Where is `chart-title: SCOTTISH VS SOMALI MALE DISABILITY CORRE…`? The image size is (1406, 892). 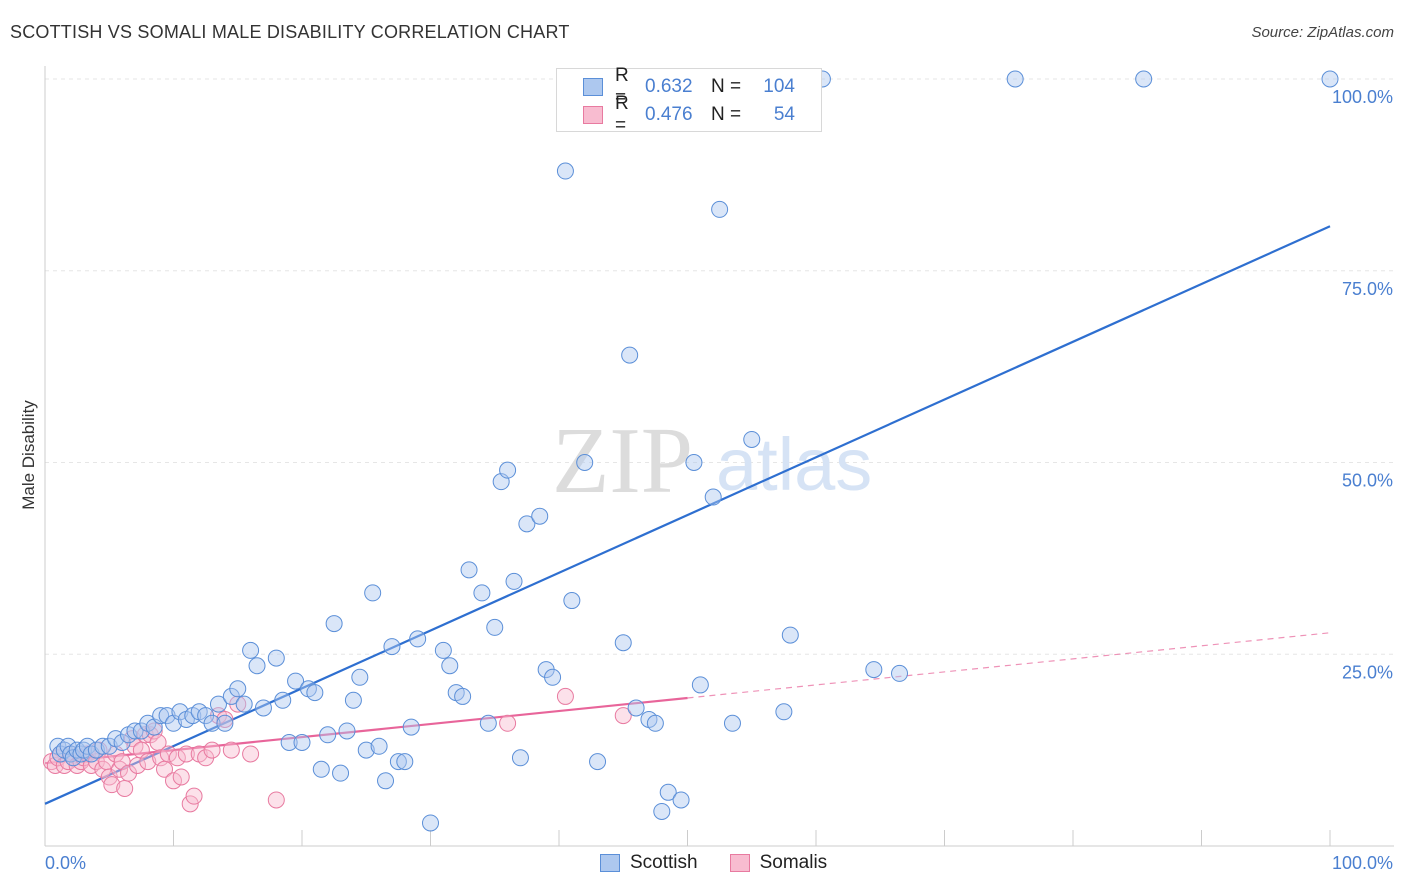
chart-title: SCOTTISH VS SOMALI MALE DISABILITY CORRE… is located at coordinates (290, 32).